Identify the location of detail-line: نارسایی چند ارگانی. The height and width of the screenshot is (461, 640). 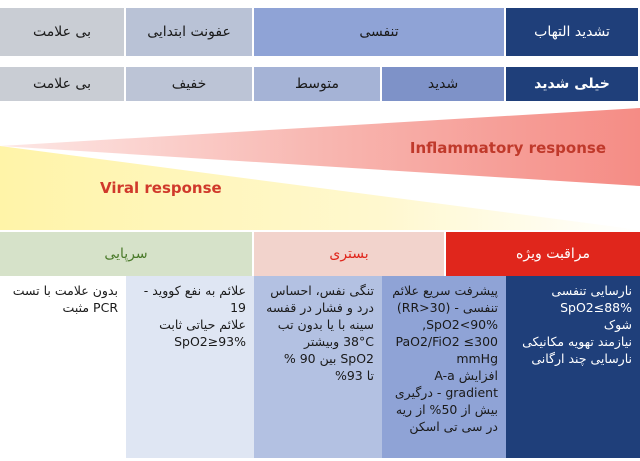
(581, 358).